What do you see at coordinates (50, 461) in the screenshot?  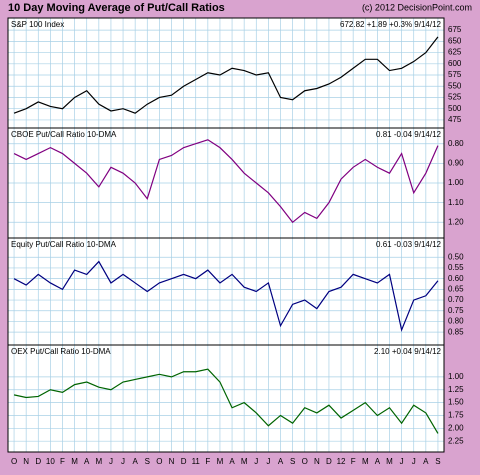 I see `x-tick-label: 10` at bounding box center [50, 461].